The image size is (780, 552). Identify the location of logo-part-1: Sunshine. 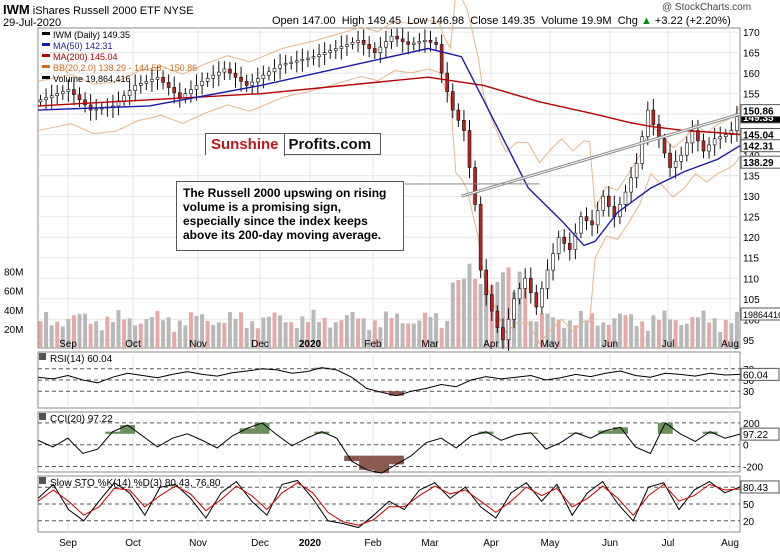
(245, 145).